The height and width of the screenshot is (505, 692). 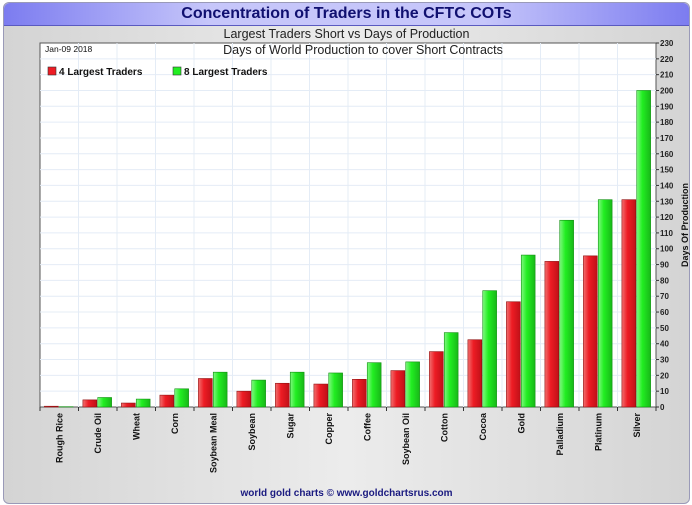 What do you see at coordinates (136, 426) in the screenshot?
I see `x-tick-label: Wheat` at bounding box center [136, 426].